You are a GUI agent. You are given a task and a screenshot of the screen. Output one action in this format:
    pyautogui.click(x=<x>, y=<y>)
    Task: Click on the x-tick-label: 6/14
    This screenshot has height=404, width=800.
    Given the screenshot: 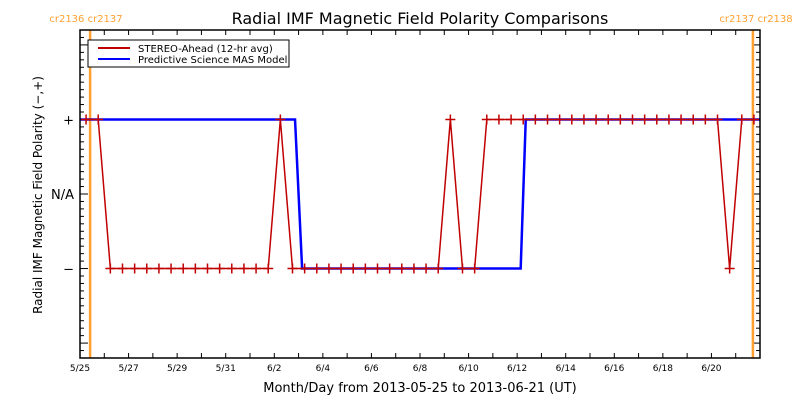 What is the action you would take?
    pyautogui.click(x=566, y=369)
    